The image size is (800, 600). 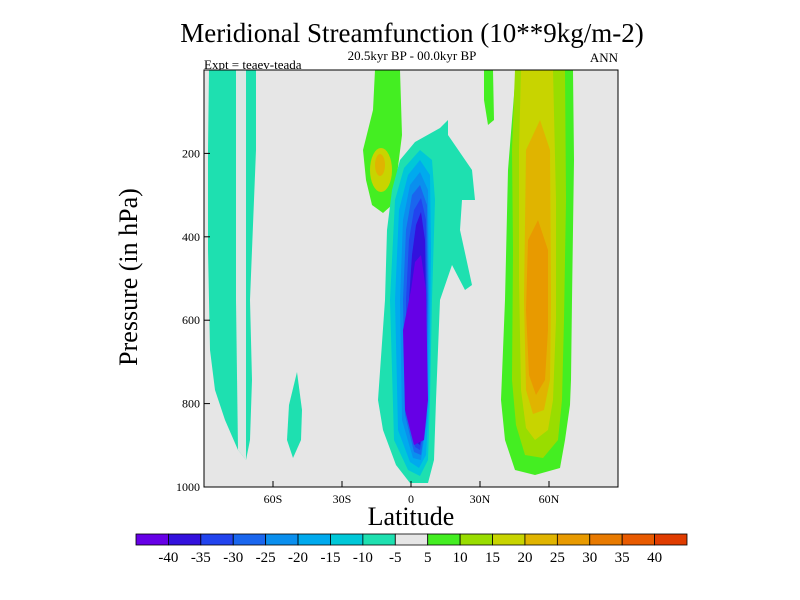 What do you see at coordinates (253, 64) in the screenshot?
I see `expt-label: Expt = teaev-teada` at bounding box center [253, 64].